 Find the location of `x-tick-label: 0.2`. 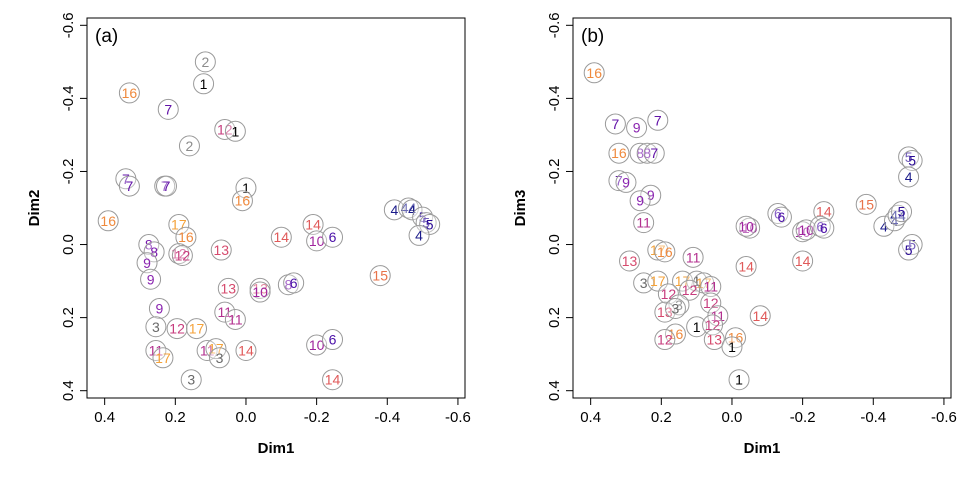

x-tick-label: 0.2 is located at coordinates (175, 417).